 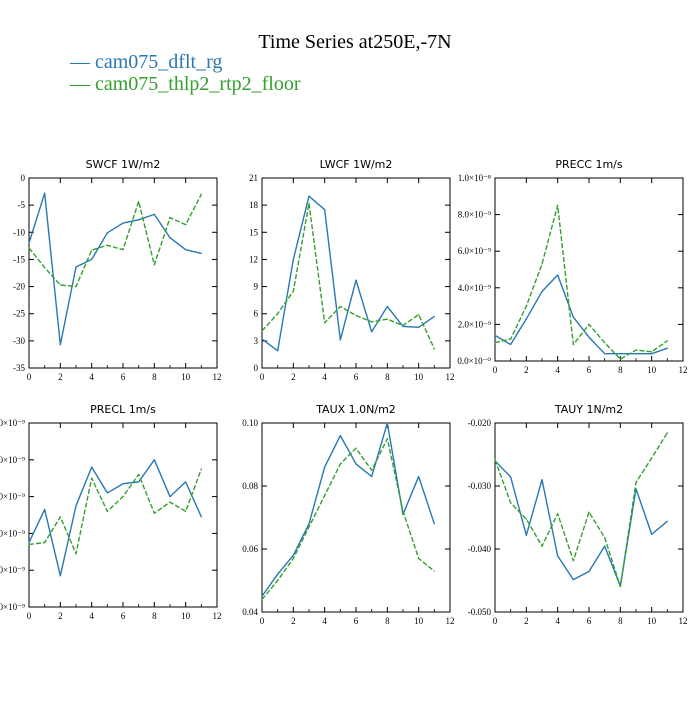 I want to click on y-tick-label: 4.0×10⁻⁹, so click(x=474, y=288).